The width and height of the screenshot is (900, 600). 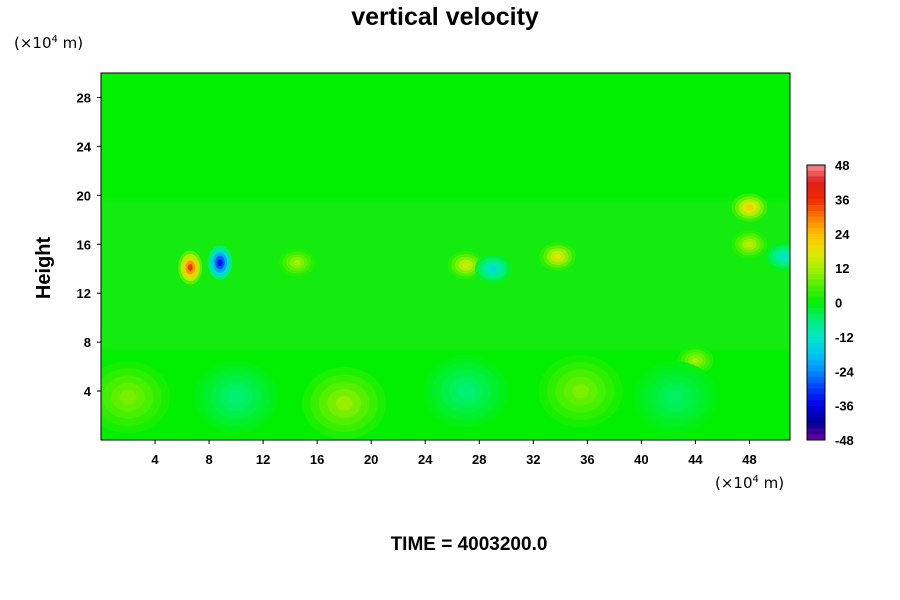 I want to click on colorbar-tick-label: -36, so click(x=844, y=406).